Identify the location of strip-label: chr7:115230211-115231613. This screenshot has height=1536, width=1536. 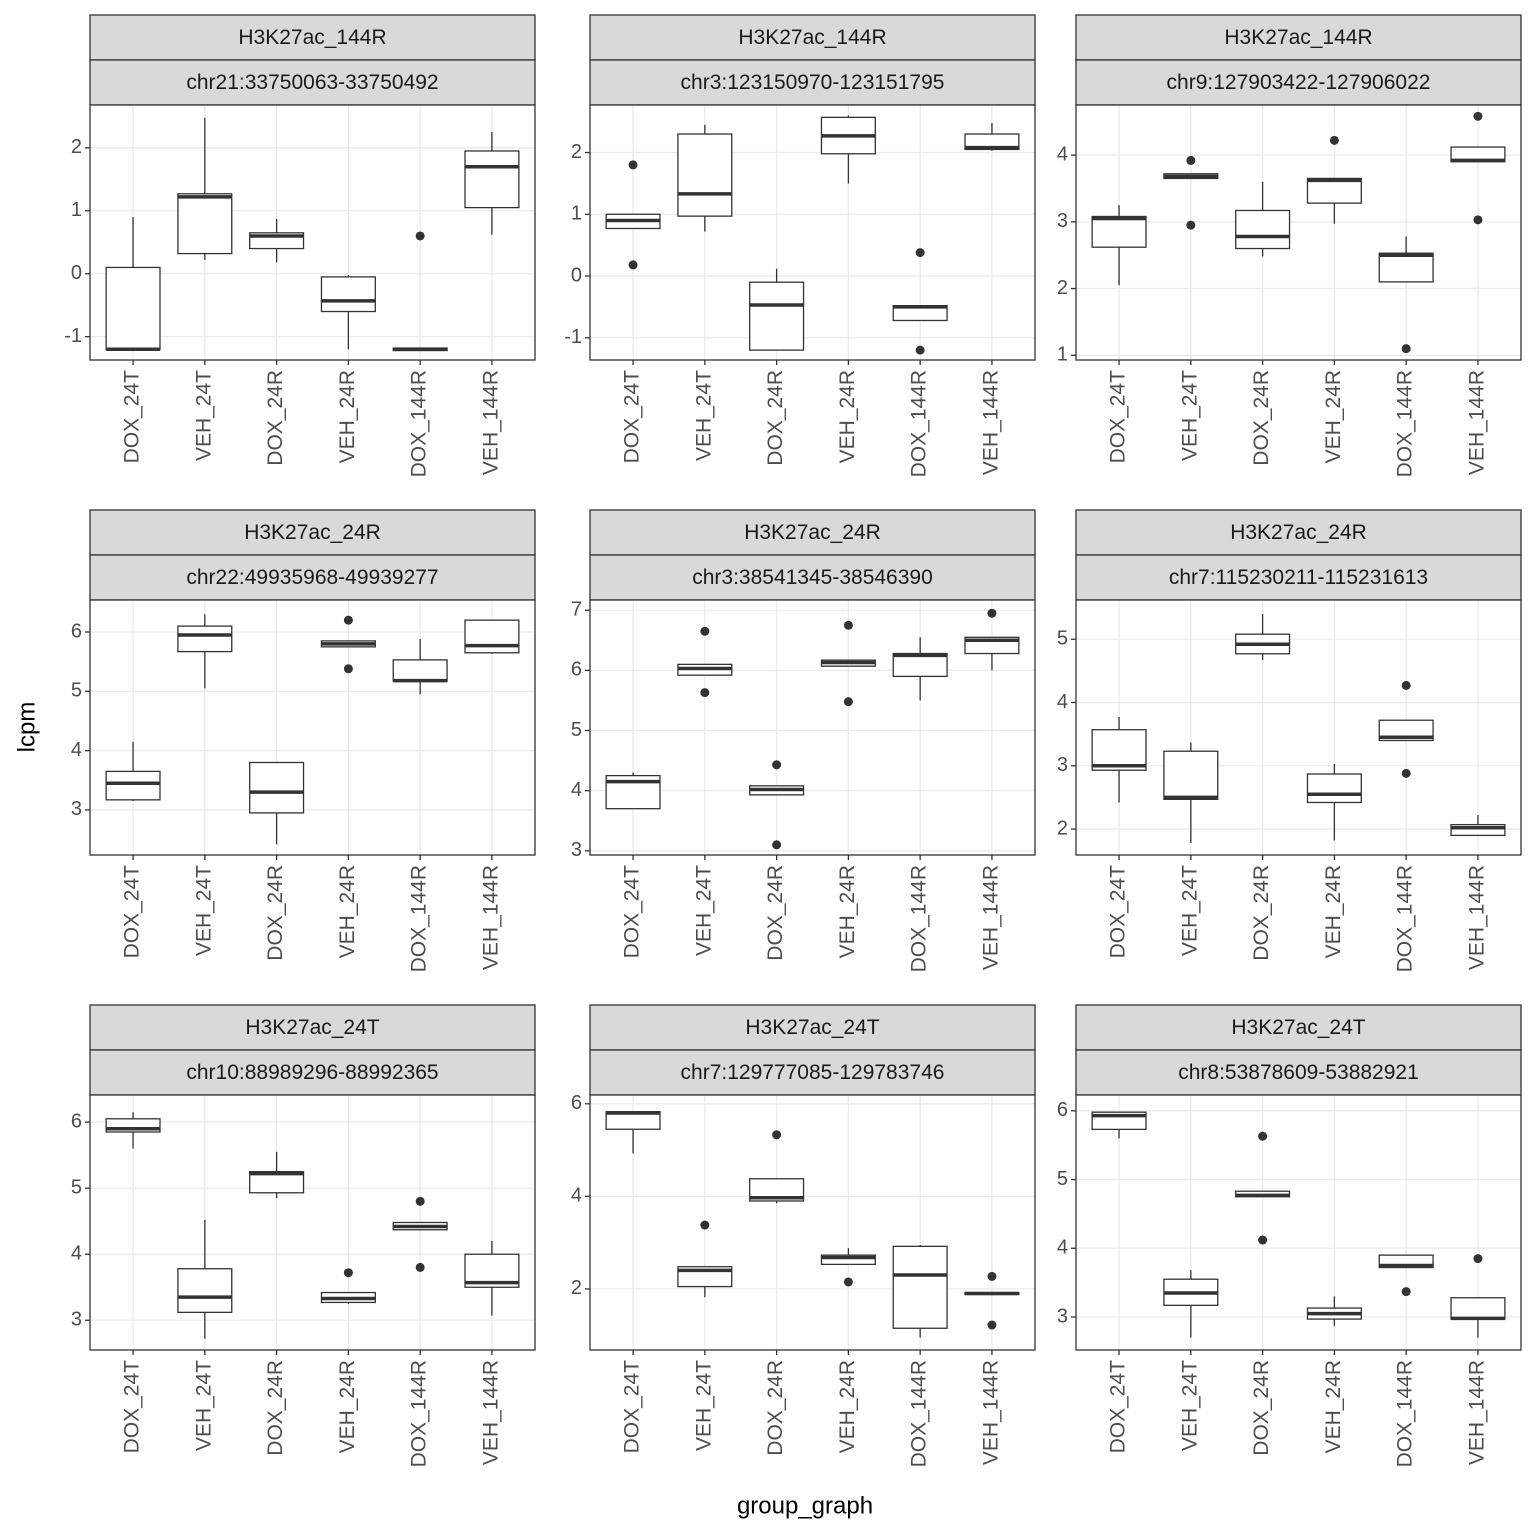
(1298, 577).